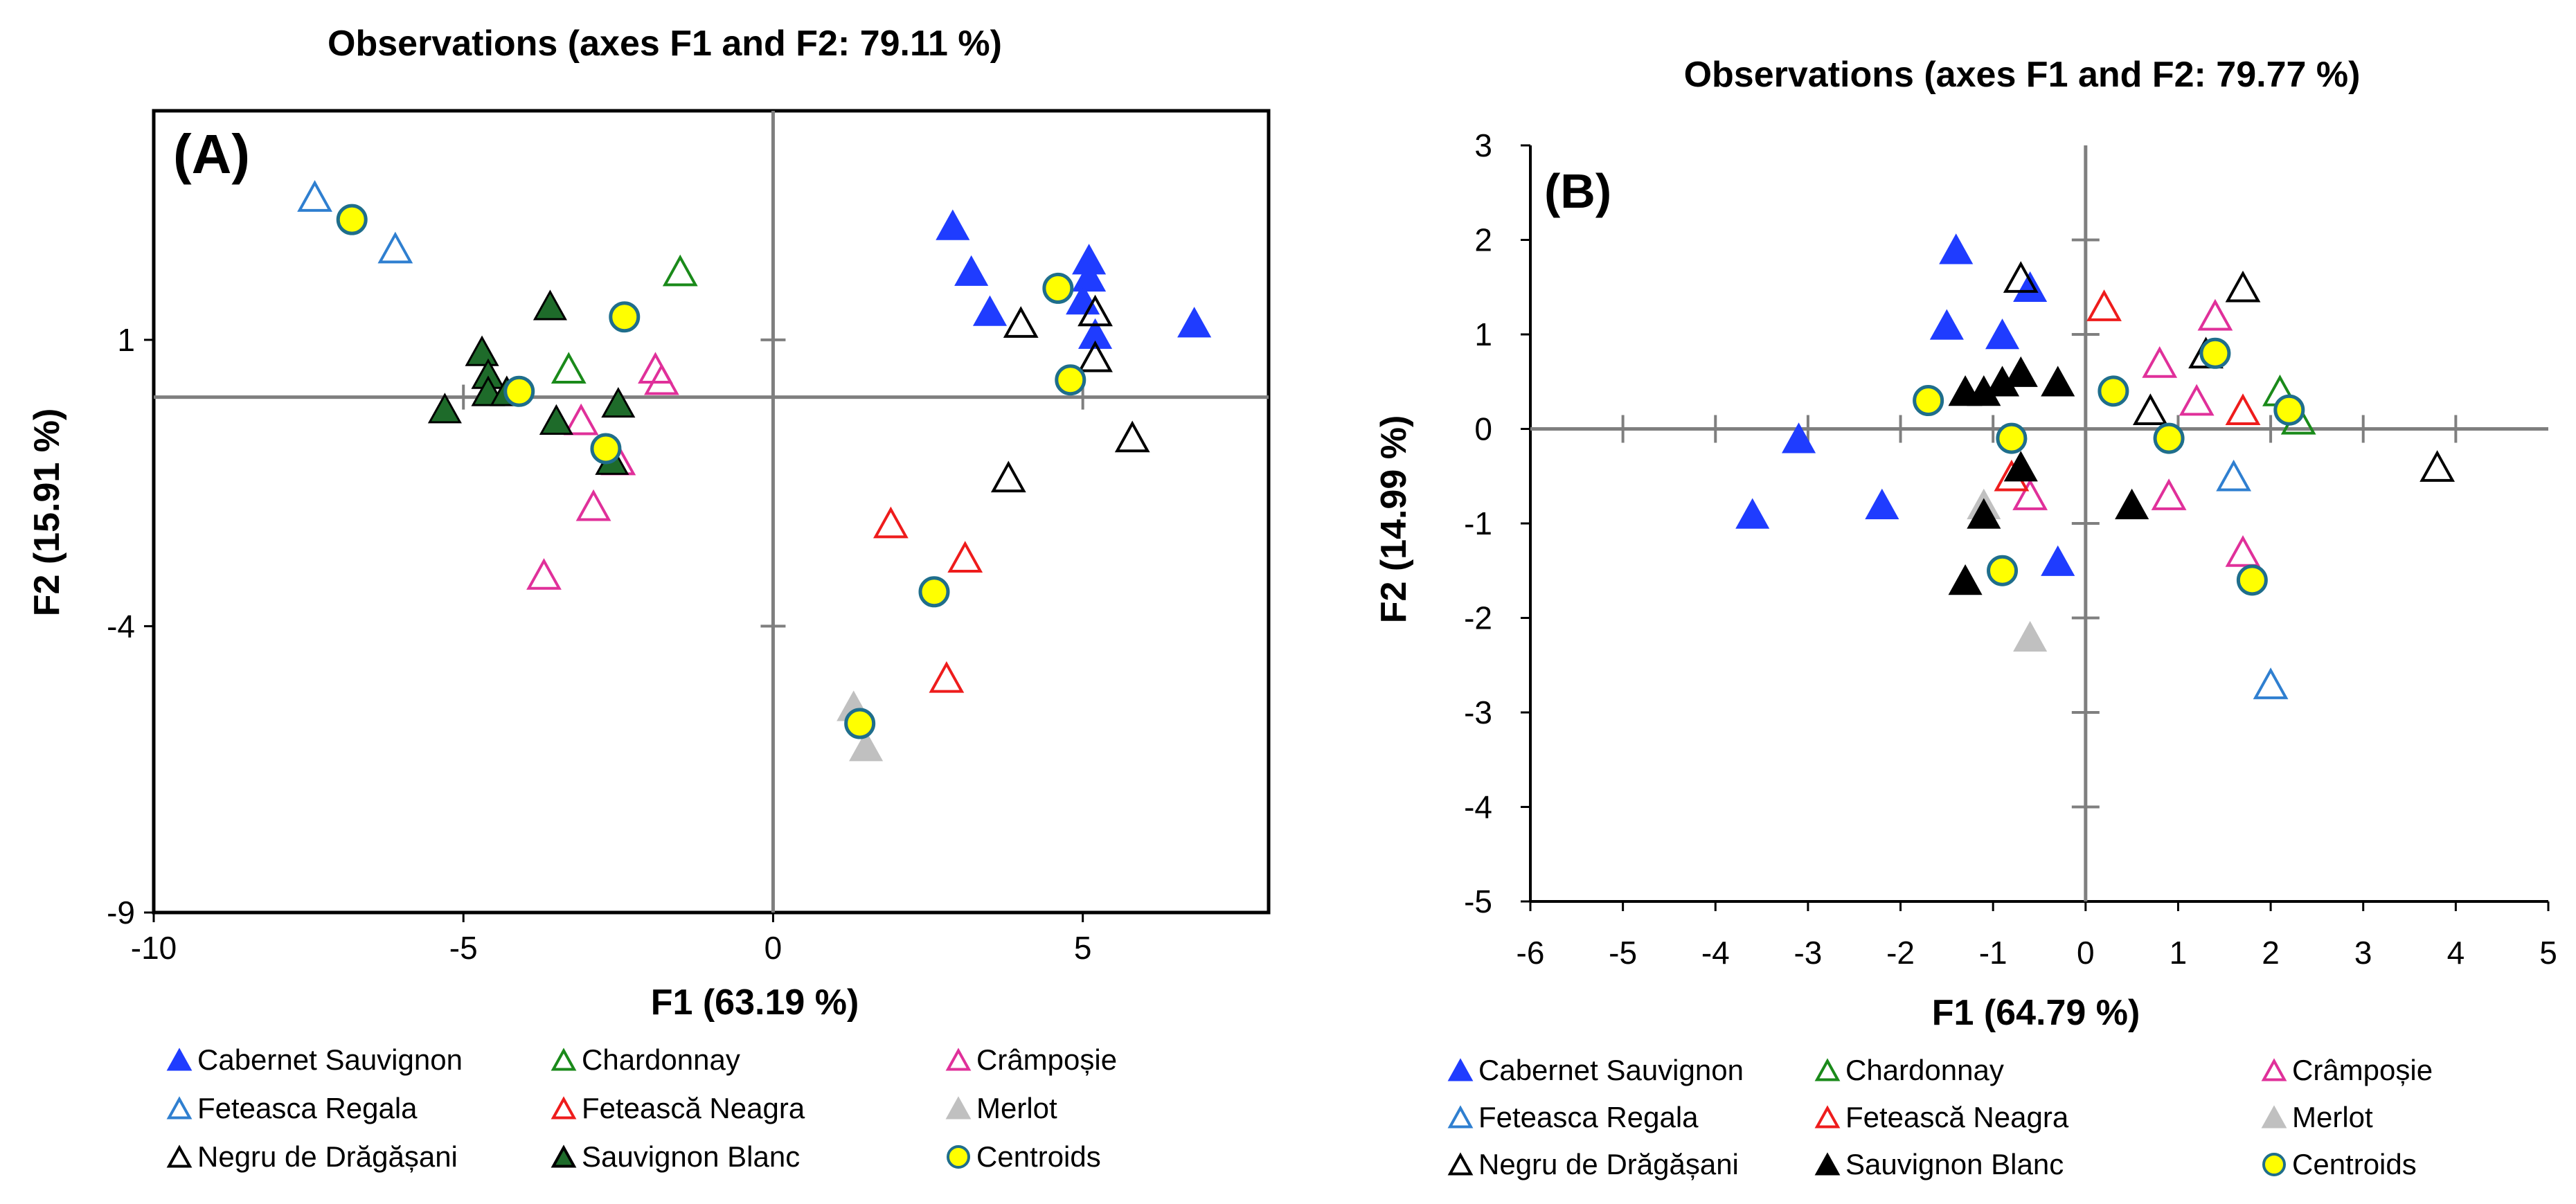 The height and width of the screenshot is (1204, 2576). What do you see at coordinates (2023, 75) in the screenshot?
I see `chart-title-b: Observations (axes F1 and F2: 79.77 %)` at bounding box center [2023, 75].